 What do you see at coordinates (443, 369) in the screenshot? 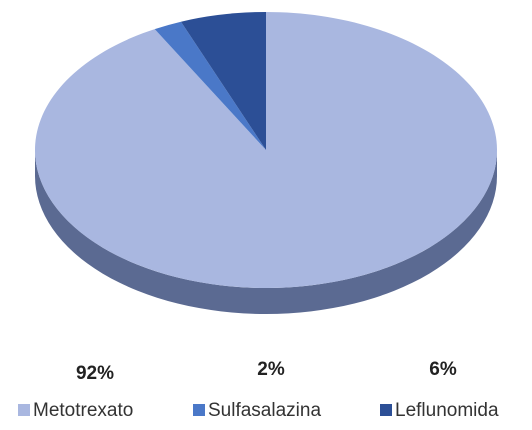
I see `data-label: 6%` at bounding box center [443, 369].